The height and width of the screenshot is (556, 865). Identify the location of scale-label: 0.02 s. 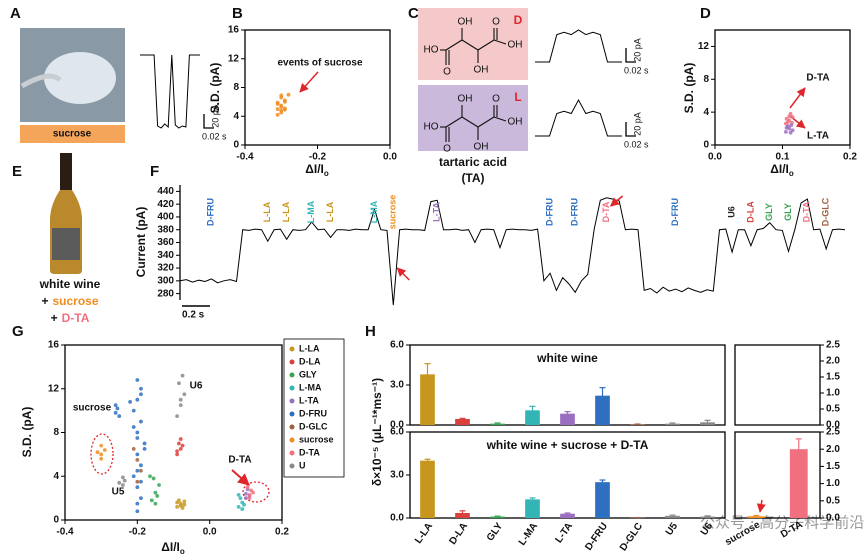
(636, 70).